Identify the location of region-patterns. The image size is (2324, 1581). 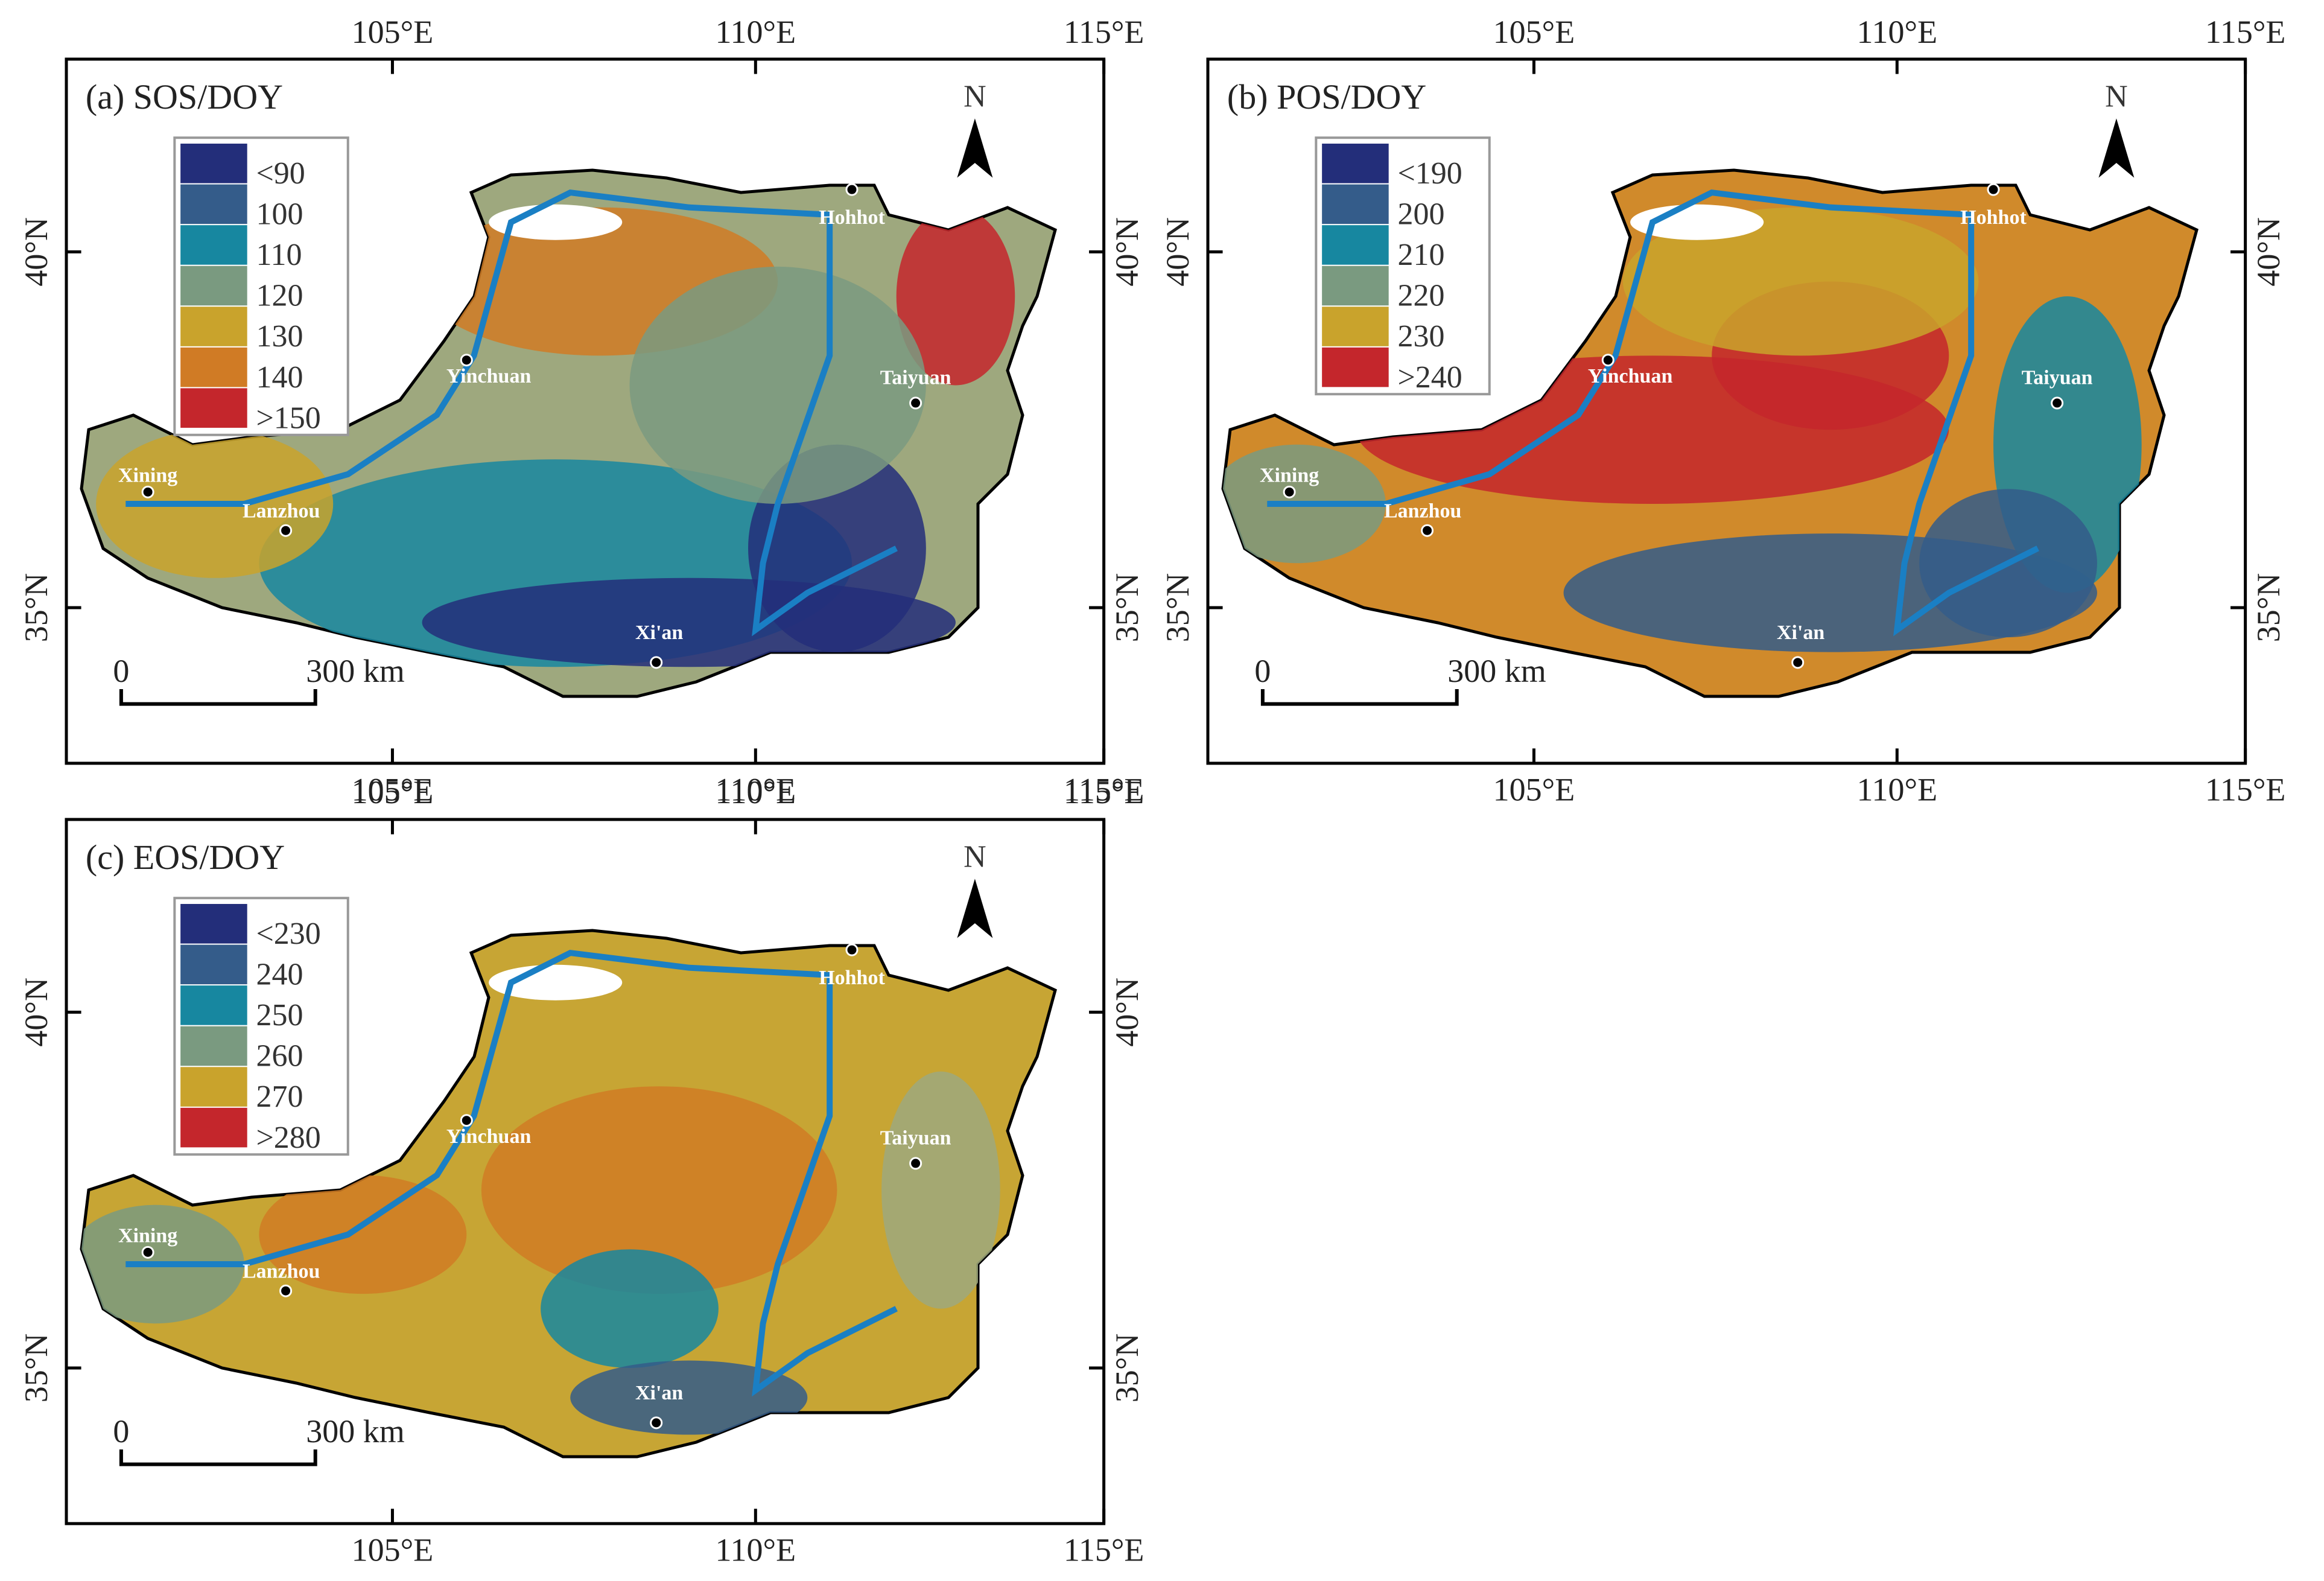
(540, 1199).